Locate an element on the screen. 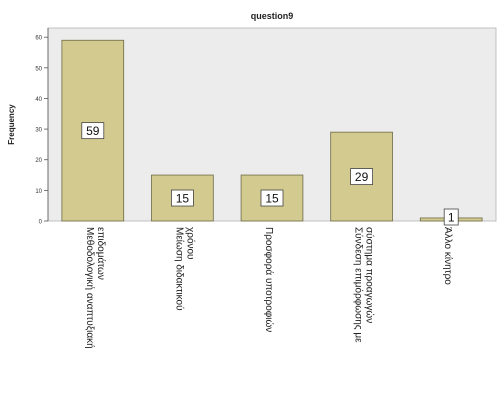 This screenshot has height=412, width=500. x-tick-label: Μείωση διδακτικού χρόνου is located at coordinates (184, 269).